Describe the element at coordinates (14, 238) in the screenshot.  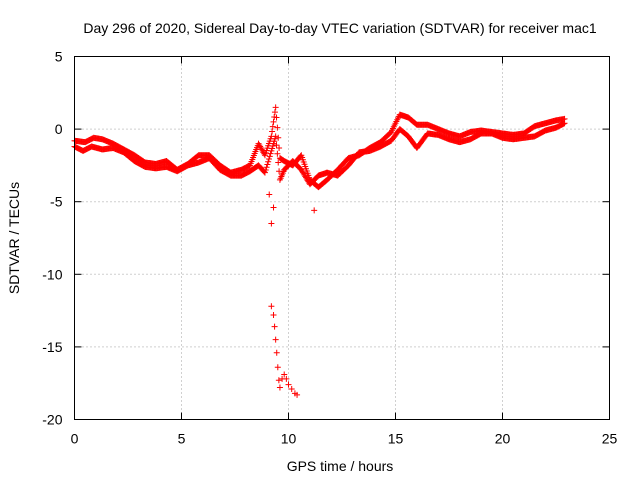
I see `y-axis-label: SDTVAR / TECUs` at that location.